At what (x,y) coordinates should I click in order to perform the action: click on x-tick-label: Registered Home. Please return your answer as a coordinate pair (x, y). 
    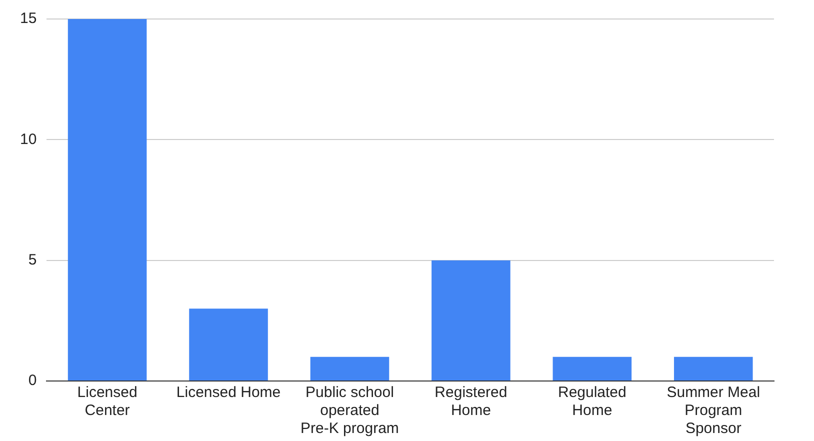
    Looking at the image, I should click on (471, 402).